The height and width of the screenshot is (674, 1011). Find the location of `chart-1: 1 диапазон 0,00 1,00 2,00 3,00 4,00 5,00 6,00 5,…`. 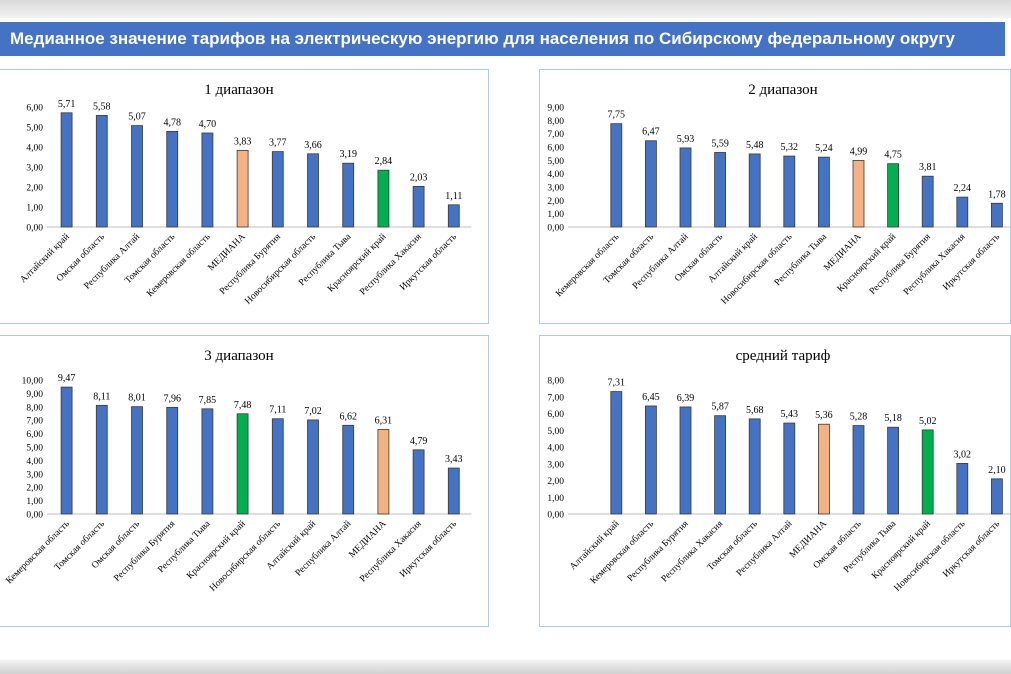

chart-1: 1 диапазон 0,00 1,00 2,00 3,00 4,00 5,00 6,00 5,… is located at coordinates (245, 194).